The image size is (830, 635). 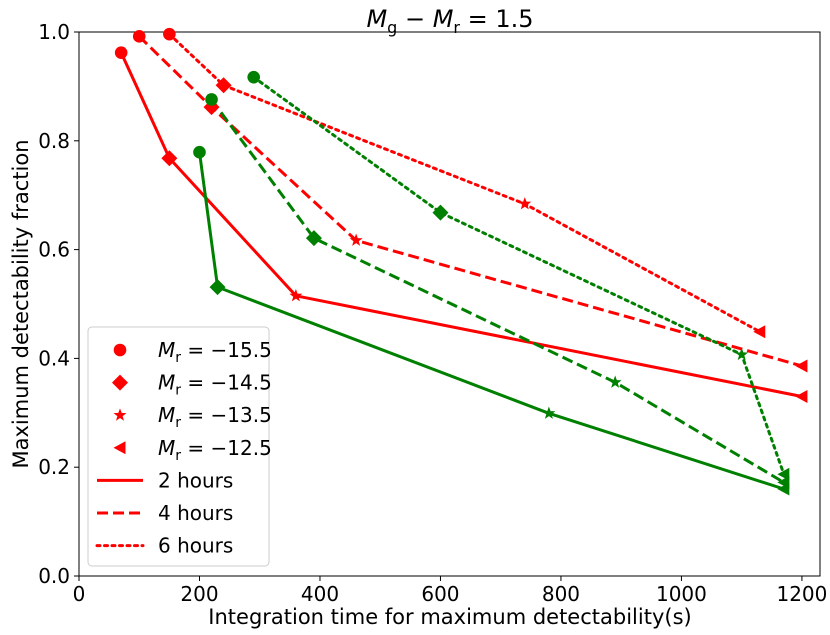 What do you see at coordinates (376, 19) in the screenshot?
I see `chart-title-m1: M` at bounding box center [376, 19].